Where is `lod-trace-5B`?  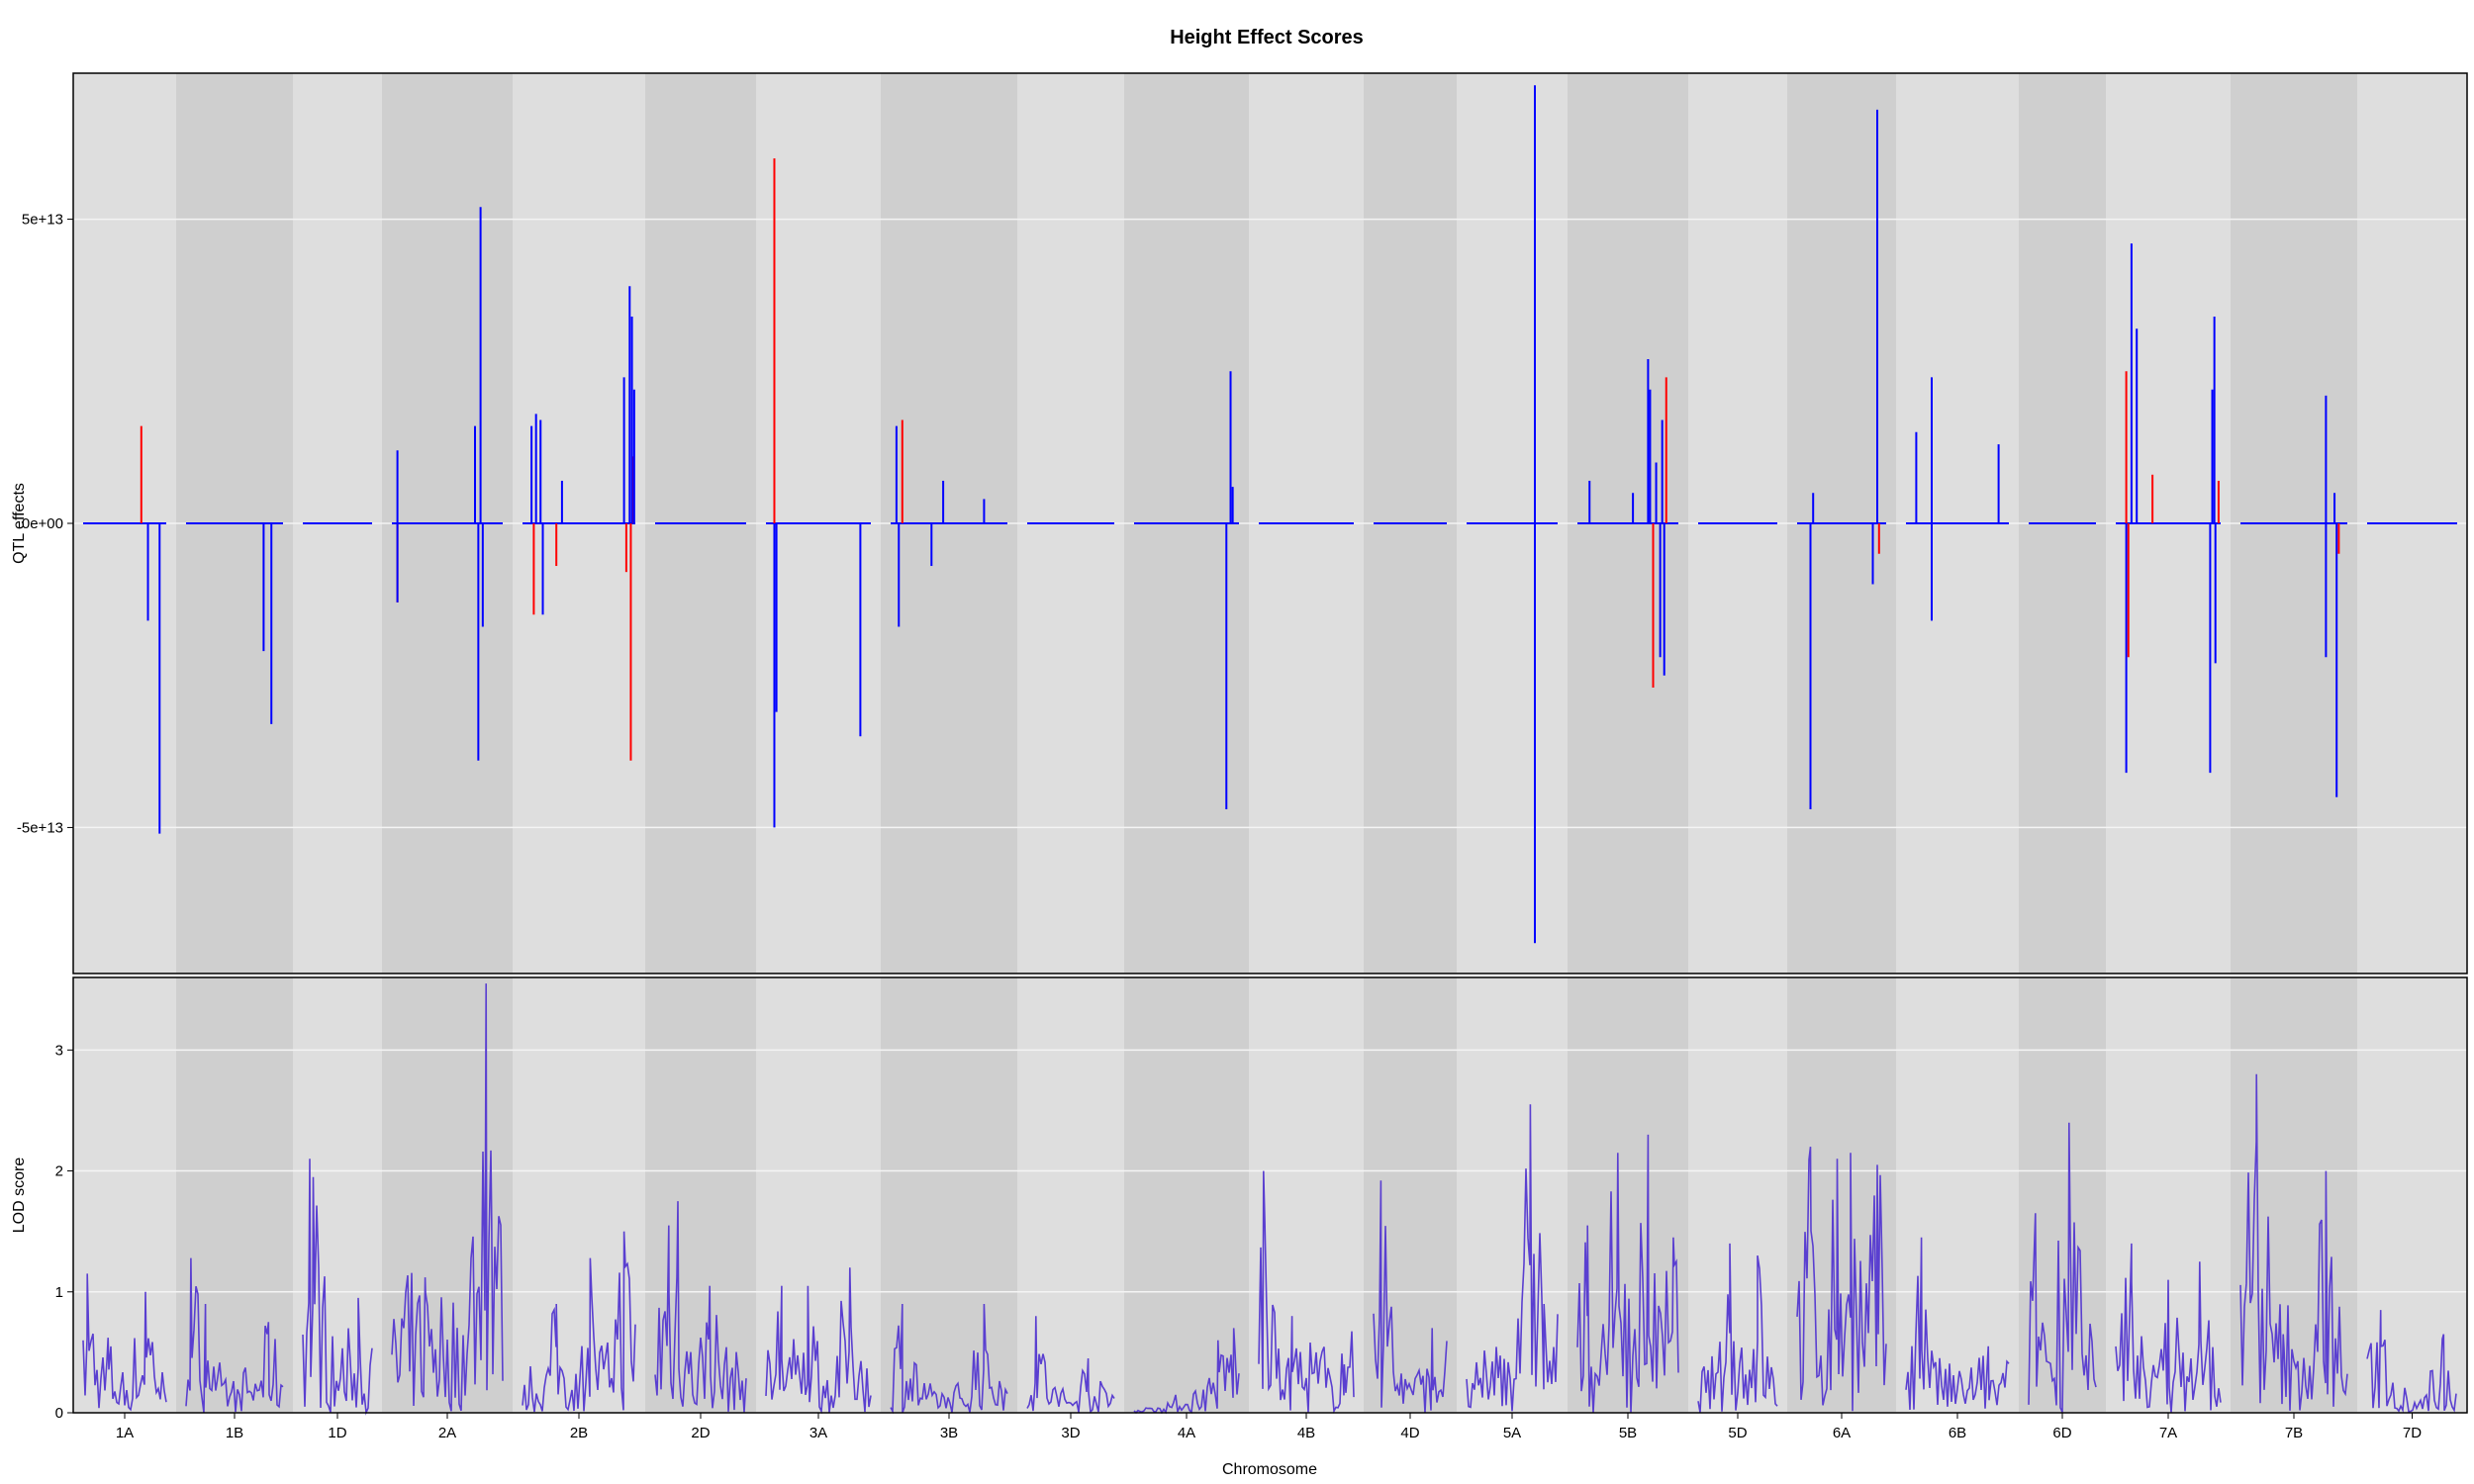
lod-trace-5B is located at coordinates (1628, 1273).